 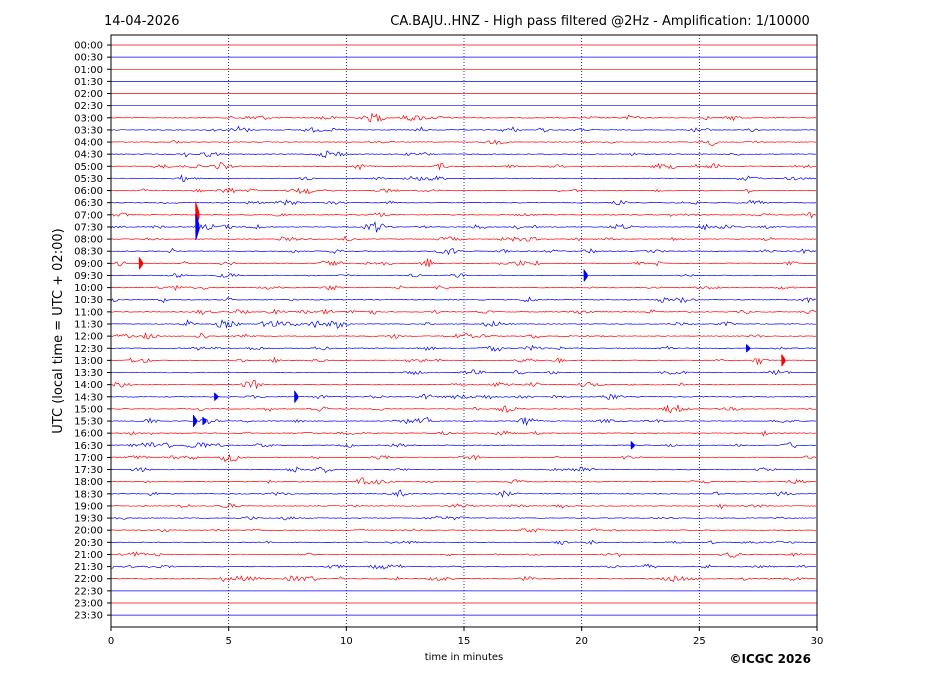 I want to click on y-tick-label: 05:00, so click(x=88, y=167).